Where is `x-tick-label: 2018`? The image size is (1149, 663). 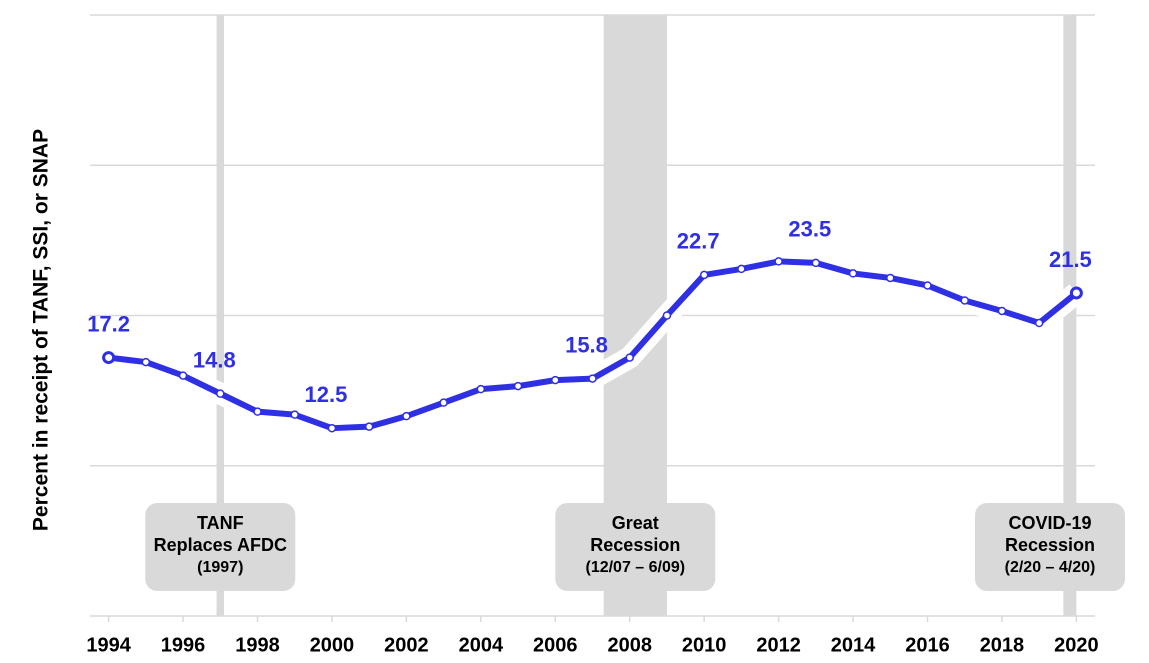 x-tick-label: 2018 is located at coordinates (1002, 645).